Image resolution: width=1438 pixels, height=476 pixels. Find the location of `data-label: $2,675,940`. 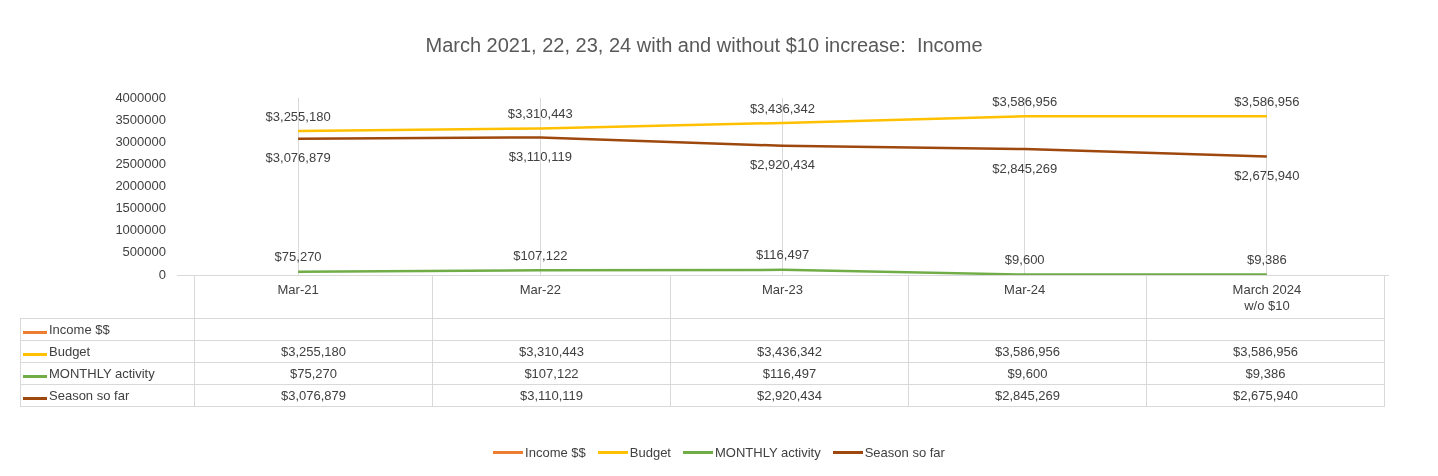

data-label: $2,675,940 is located at coordinates (1265, 395).